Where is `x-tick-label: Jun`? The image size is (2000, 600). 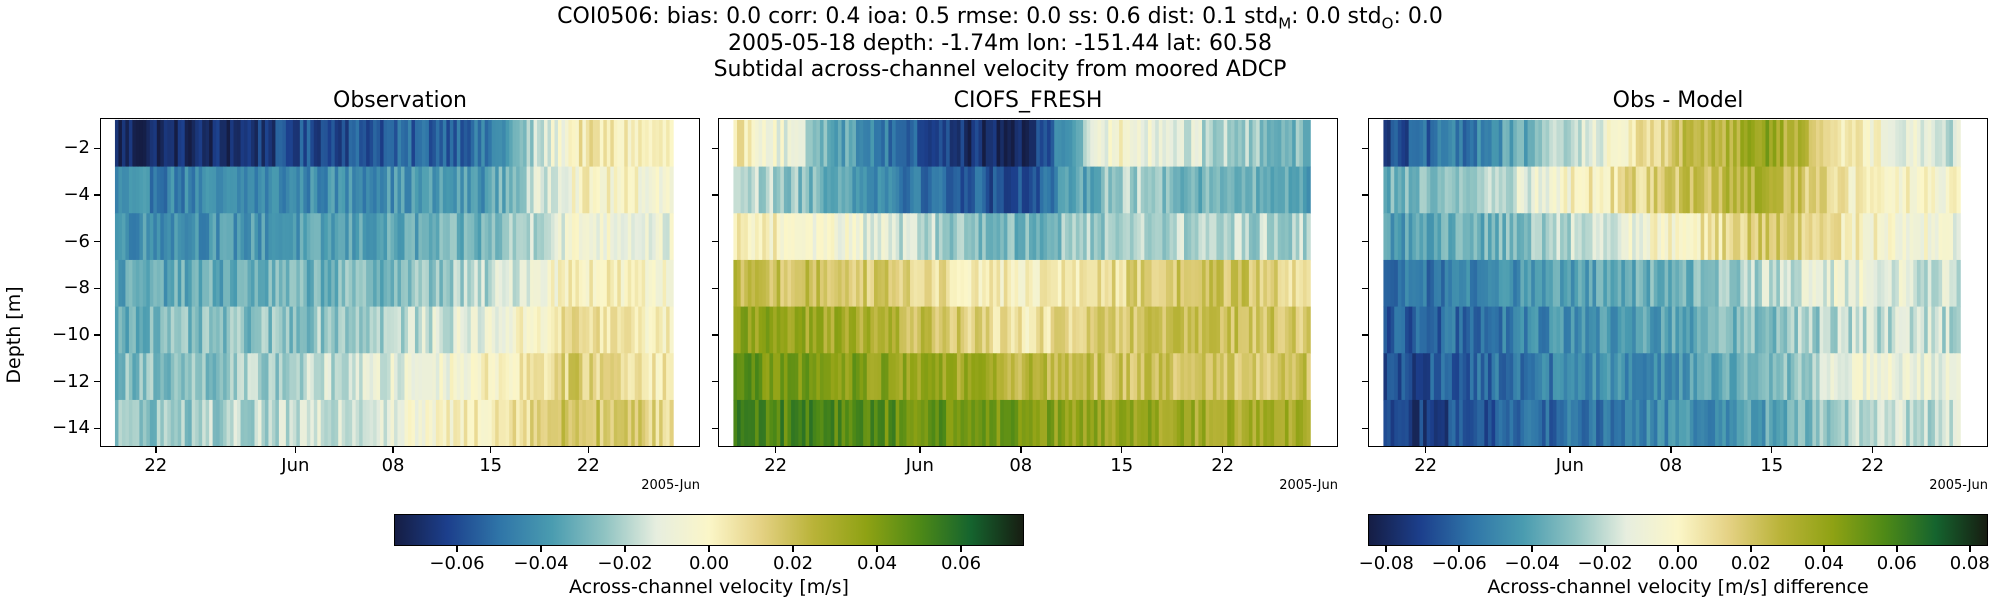
x-tick-label: Jun is located at coordinates (295, 465).